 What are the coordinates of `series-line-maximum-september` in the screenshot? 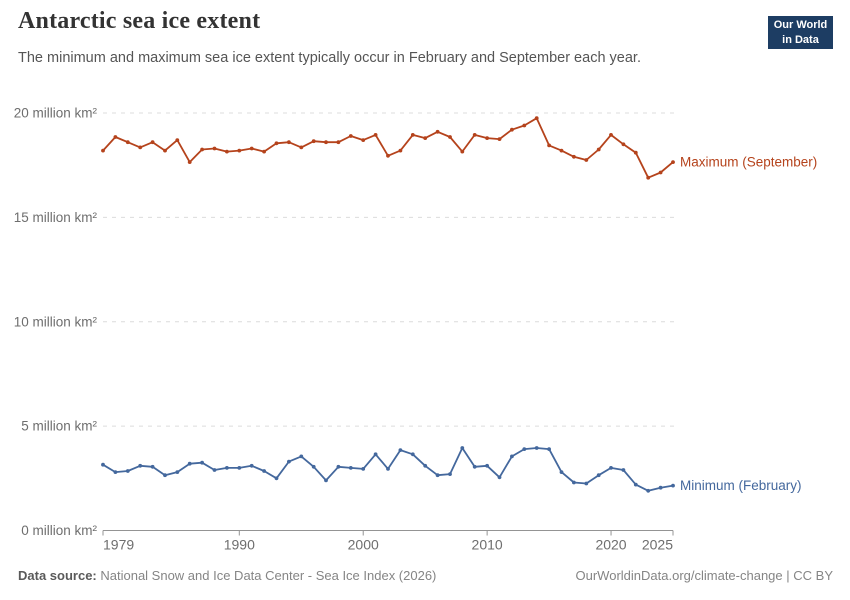 It's located at (388, 148).